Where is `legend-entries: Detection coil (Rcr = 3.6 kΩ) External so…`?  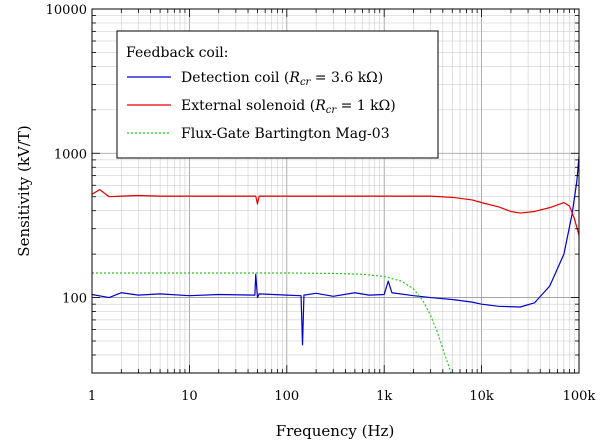 legend-entries: Detection coil (Rcr = 3.6 kΩ) External so… is located at coordinates (261, 106).